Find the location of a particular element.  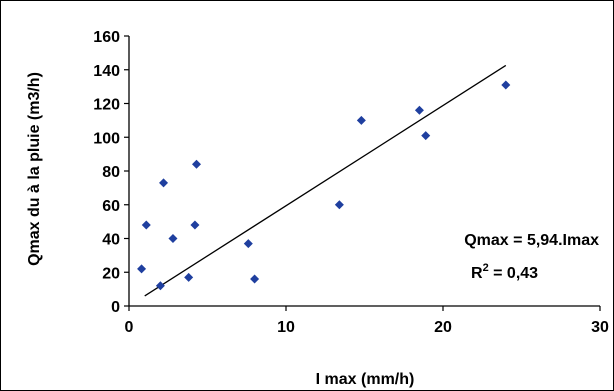

equation-label: Qmax = 5,94.Imax is located at coordinates (531, 240).